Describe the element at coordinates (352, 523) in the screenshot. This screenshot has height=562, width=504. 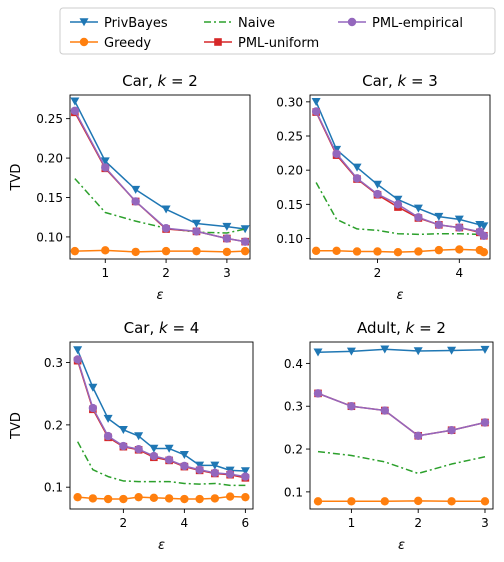
I see `x-tick-label: 1` at that location.